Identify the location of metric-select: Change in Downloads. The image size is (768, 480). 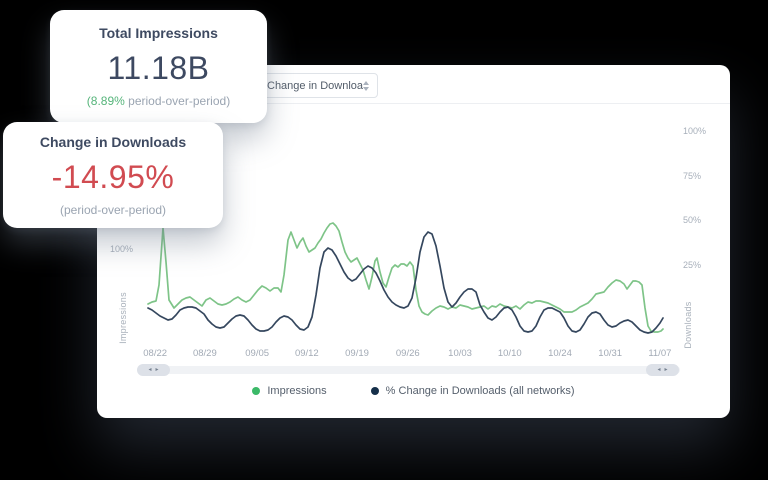
(318, 85).